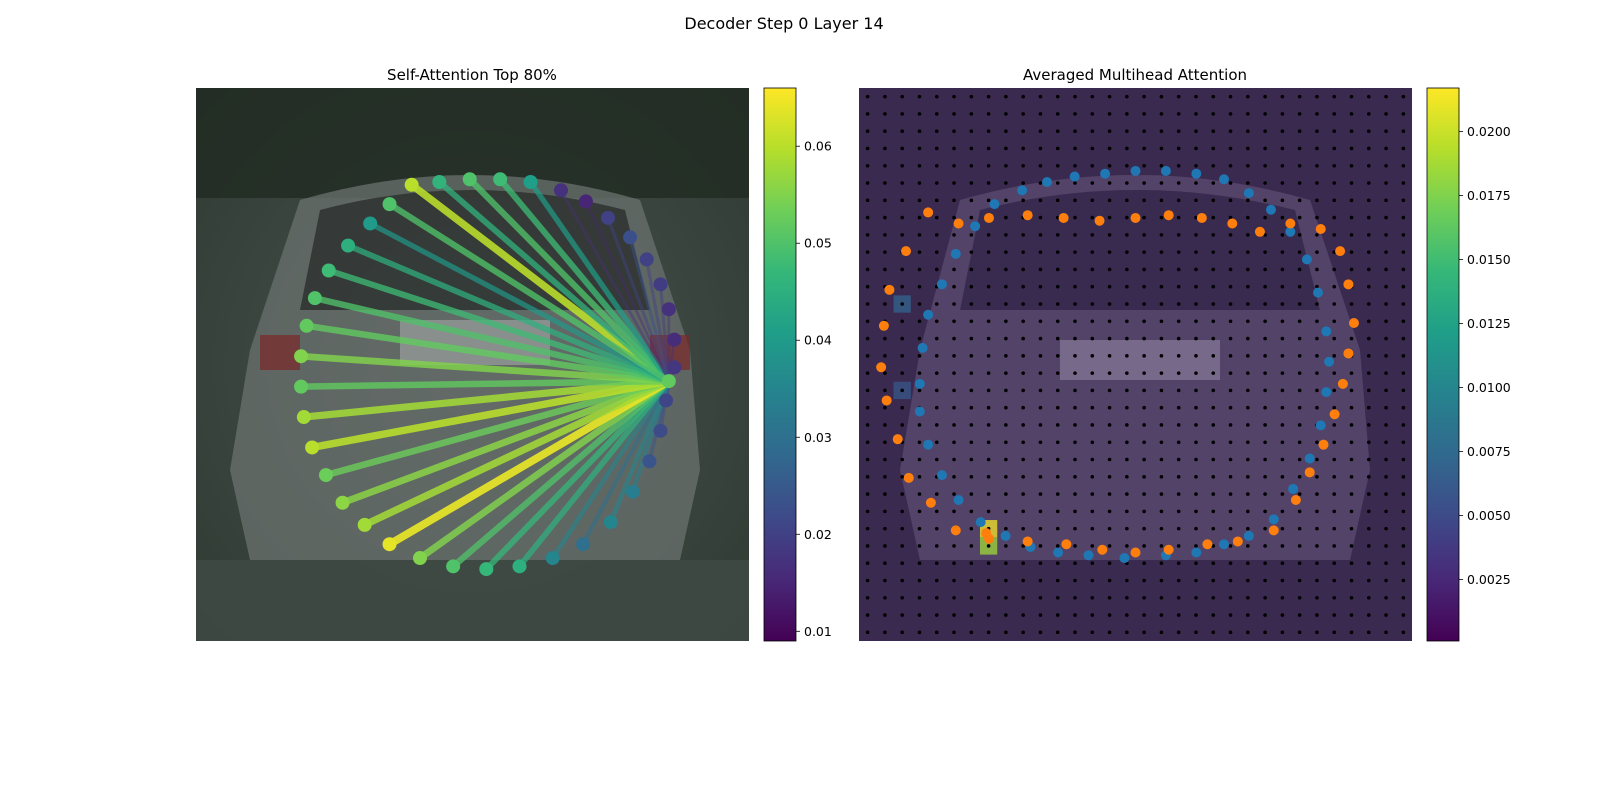 This screenshot has height=800, width=1600. Describe the element at coordinates (1489, 579) in the screenshot. I see `colorbar-tick-label: 0.0025` at that location.